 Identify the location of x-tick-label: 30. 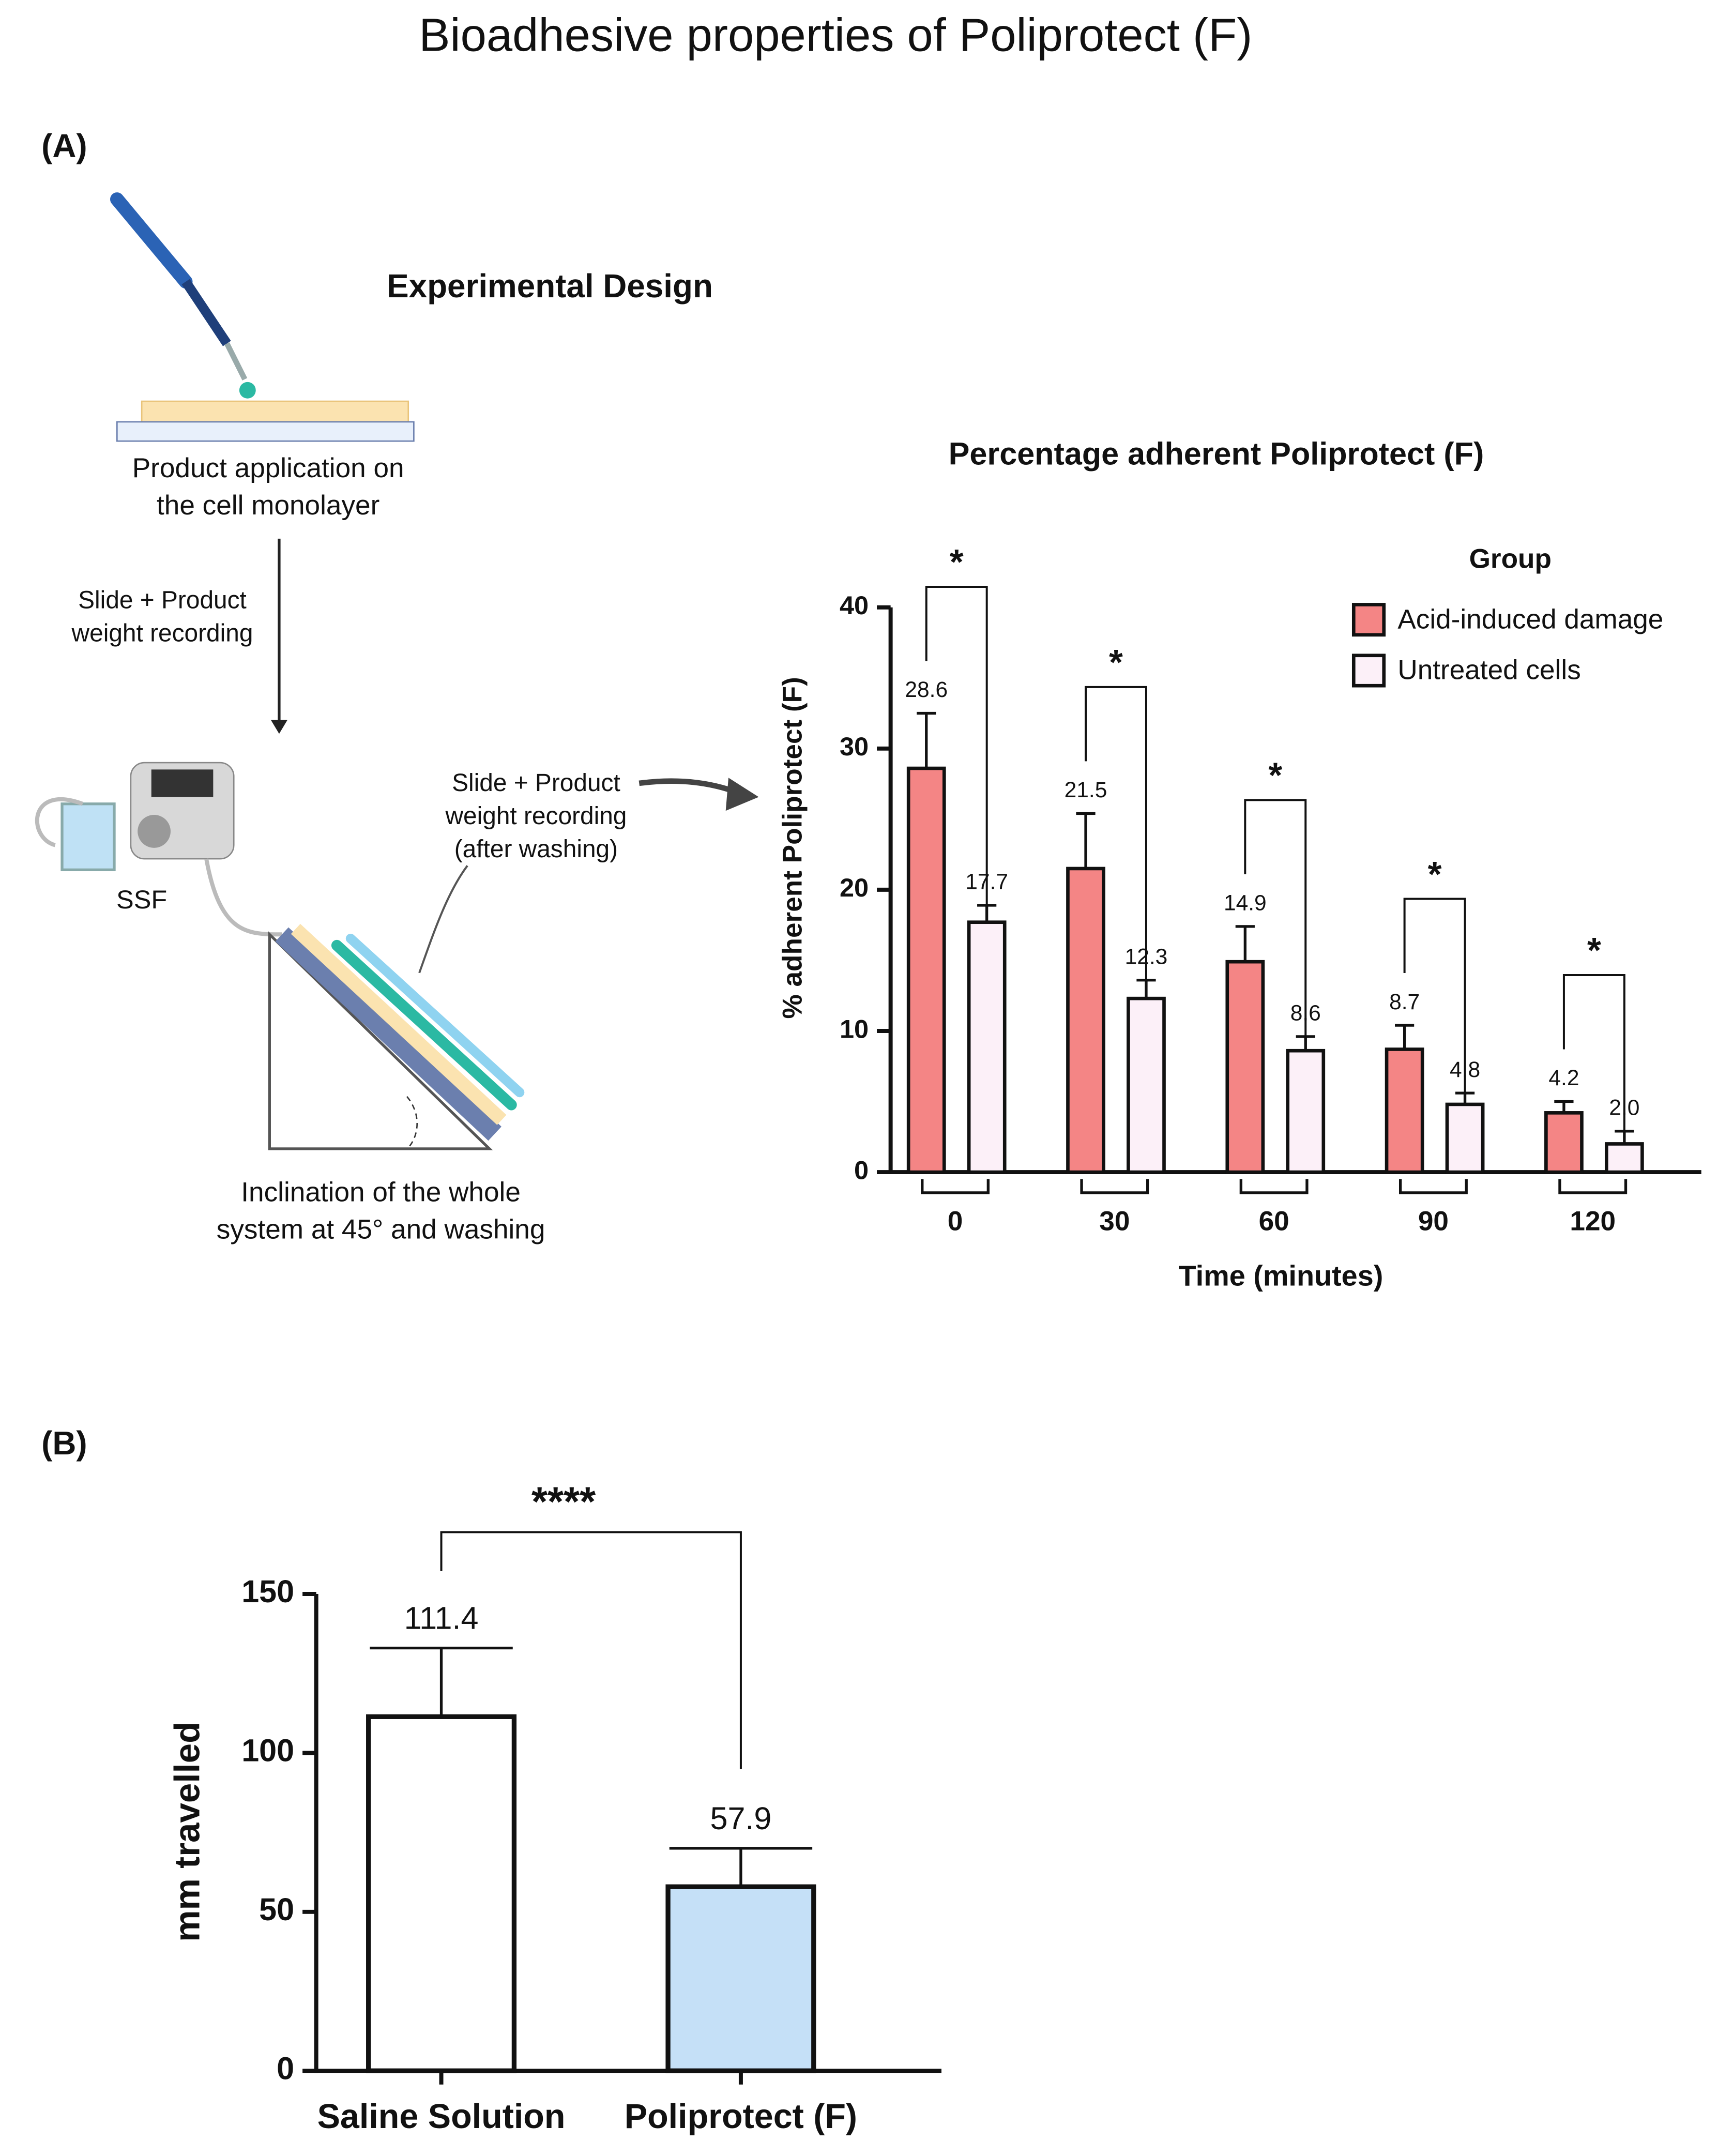
(1114, 1221).